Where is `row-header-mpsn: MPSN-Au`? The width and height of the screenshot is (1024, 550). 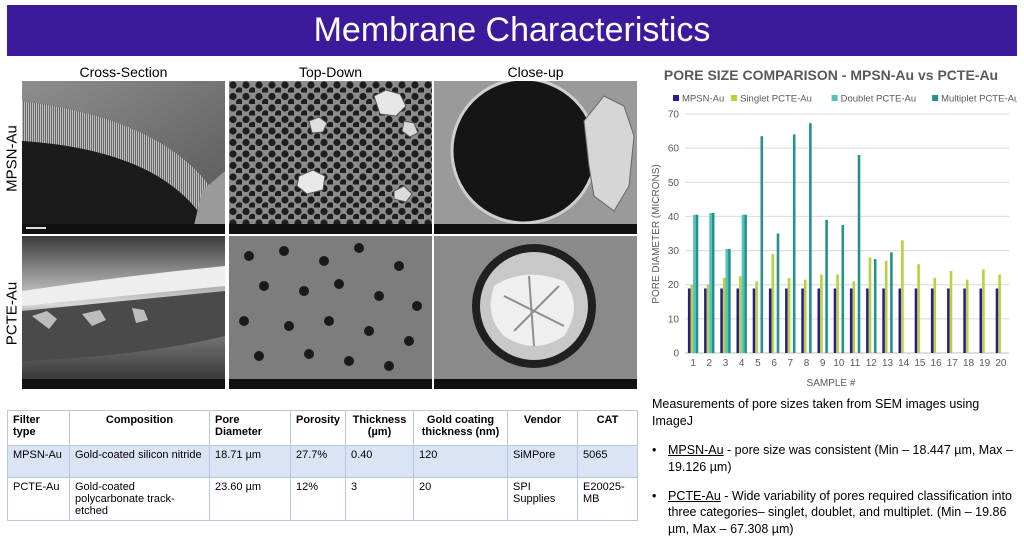 row-header-mpsn: MPSN-Au is located at coordinates (12, 158).